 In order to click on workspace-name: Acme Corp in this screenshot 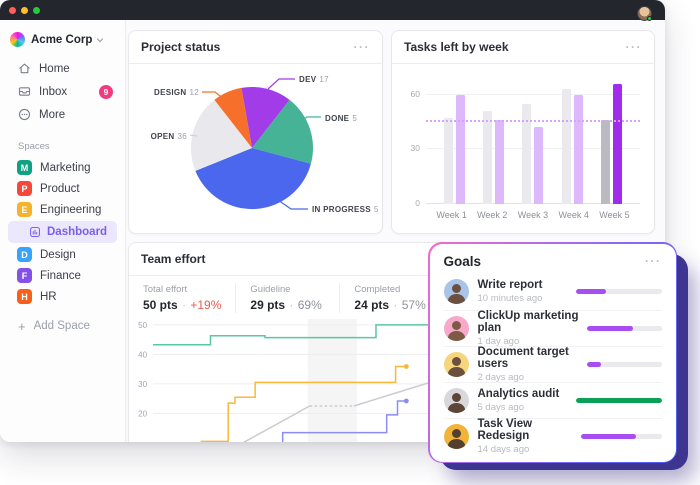, I will do `click(62, 39)`.